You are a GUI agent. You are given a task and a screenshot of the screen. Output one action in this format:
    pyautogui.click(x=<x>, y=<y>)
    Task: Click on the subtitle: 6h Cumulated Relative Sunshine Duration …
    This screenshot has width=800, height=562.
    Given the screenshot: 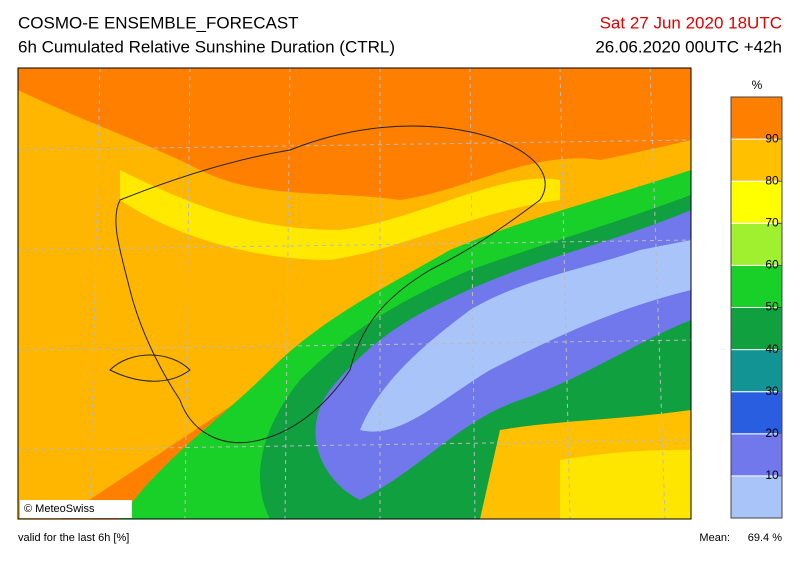 What is the action you would take?
    pyautogui.click(x=206, y=46)
    